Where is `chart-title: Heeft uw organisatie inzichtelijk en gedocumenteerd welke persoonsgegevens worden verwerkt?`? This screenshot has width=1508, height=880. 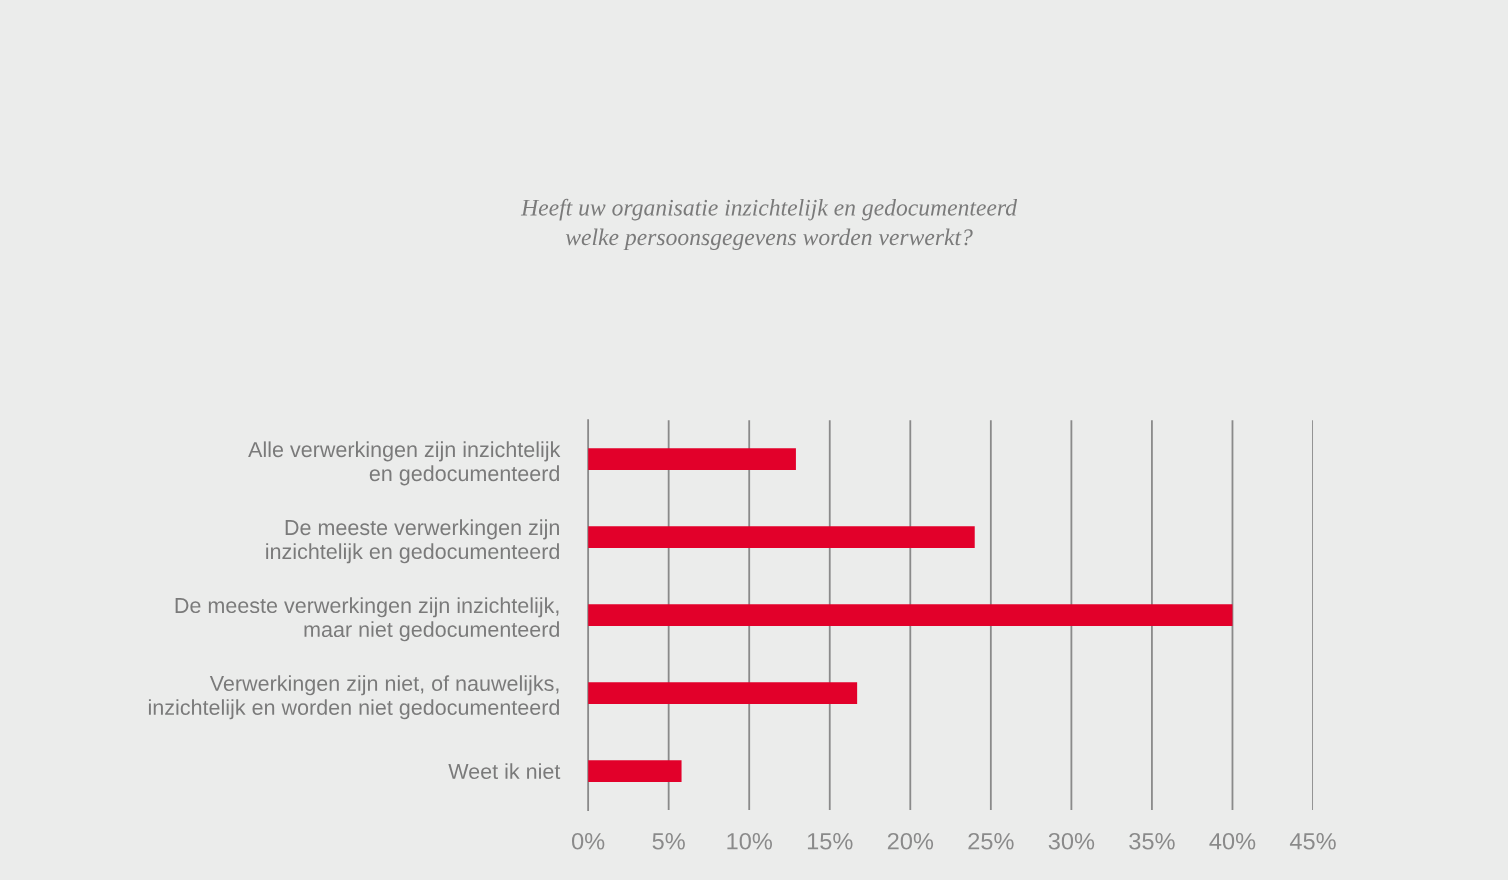
chart-title: Heeft uw organisatie inzichtelijk en gedocumenteerd welke persoonsgegevens worden verwerkt? is located at coordinates (769, 224).